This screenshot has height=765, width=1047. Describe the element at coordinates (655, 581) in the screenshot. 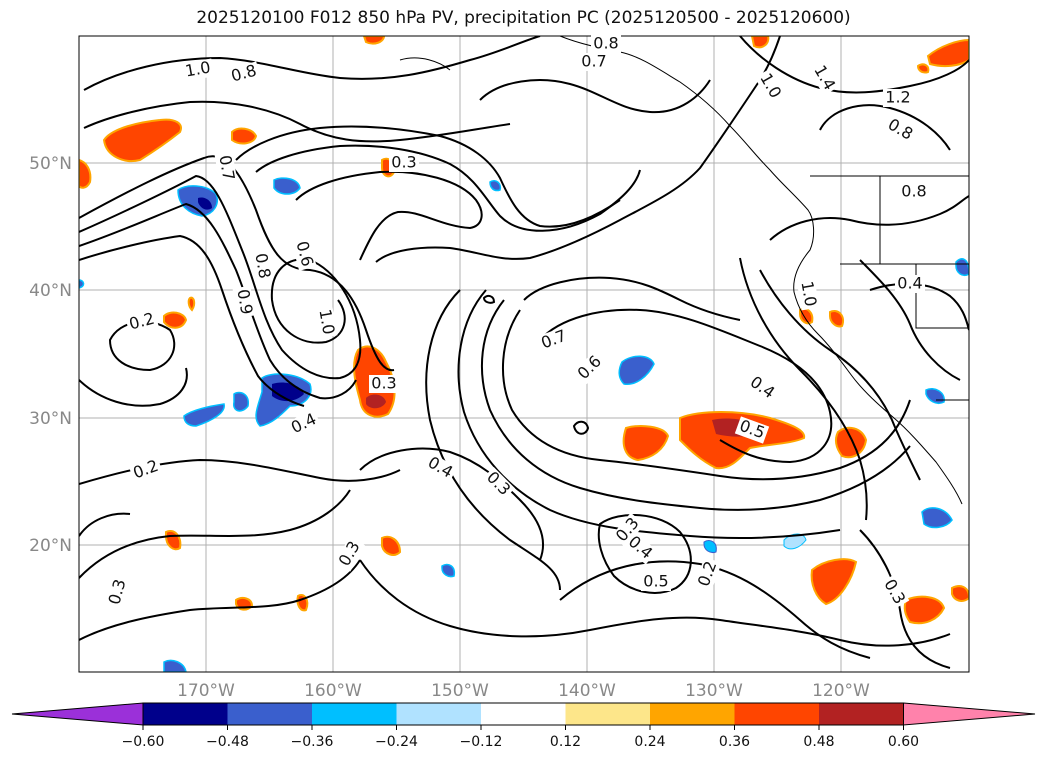

I see `contour-label: 0.5` at that location.